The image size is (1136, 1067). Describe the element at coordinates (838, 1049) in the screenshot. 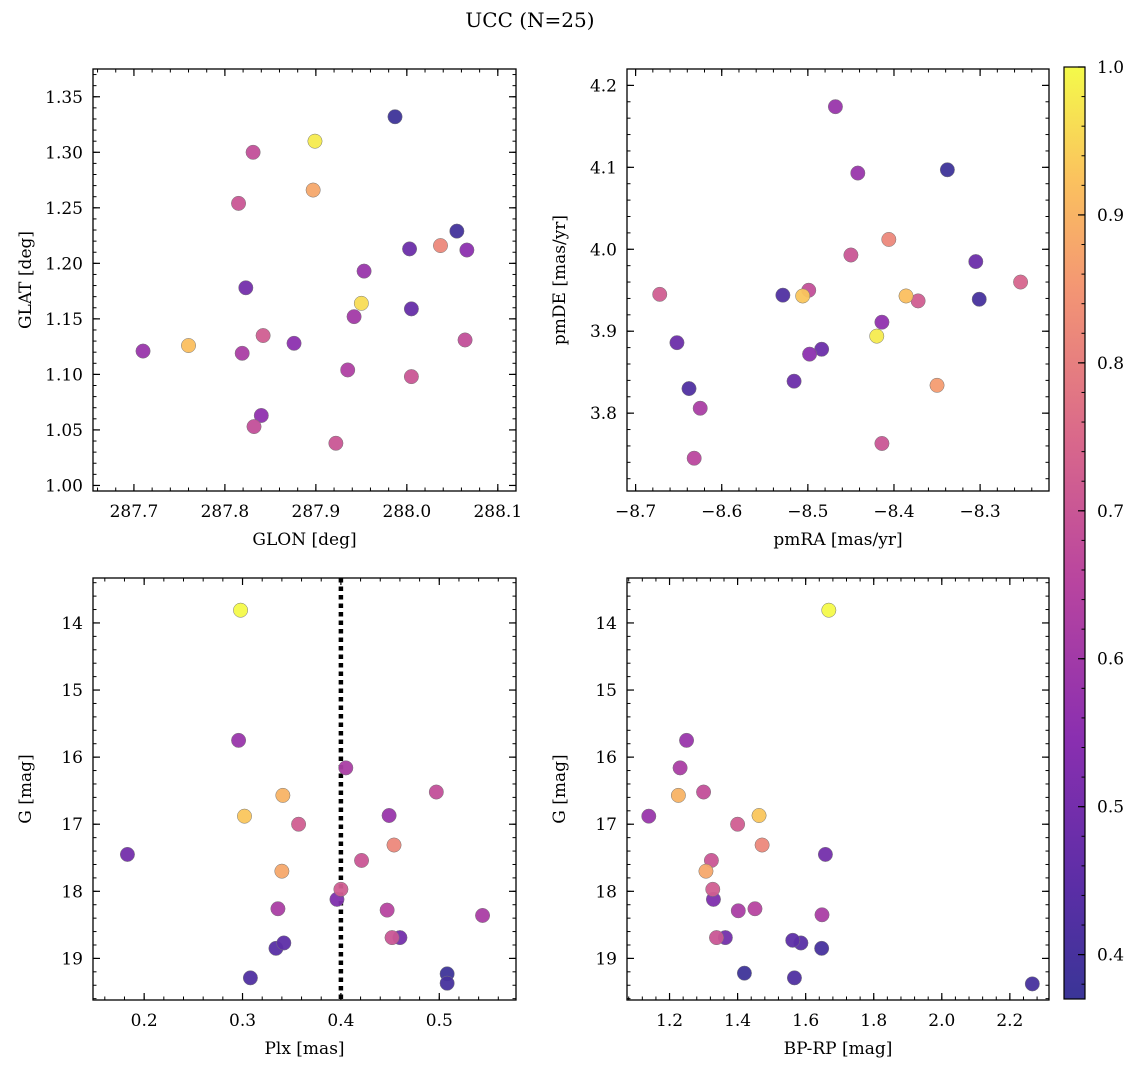

I see `x-axis-label: BP-RP [mag]` at that location.